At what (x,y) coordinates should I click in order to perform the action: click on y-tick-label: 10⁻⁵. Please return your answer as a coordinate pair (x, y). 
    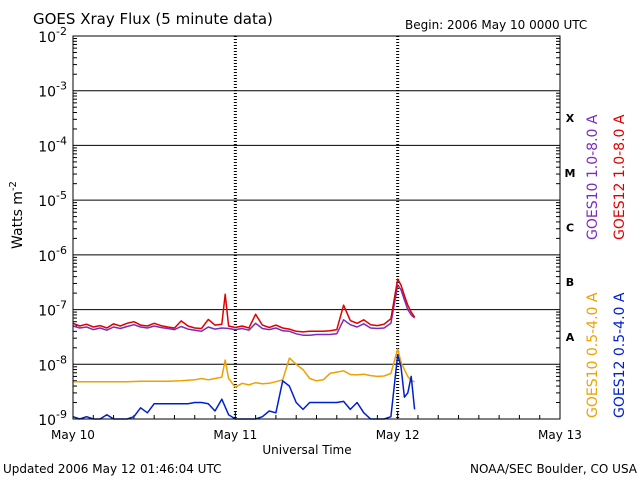
    Looking at the image, I should click on (52, 199).